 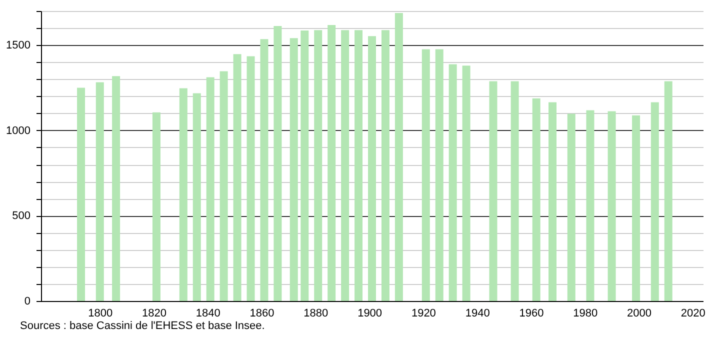 What do you see at coordinates (154, 314) in the screenshot?
I see `x-tick-label: 1820` at bounding box center [154, 314].